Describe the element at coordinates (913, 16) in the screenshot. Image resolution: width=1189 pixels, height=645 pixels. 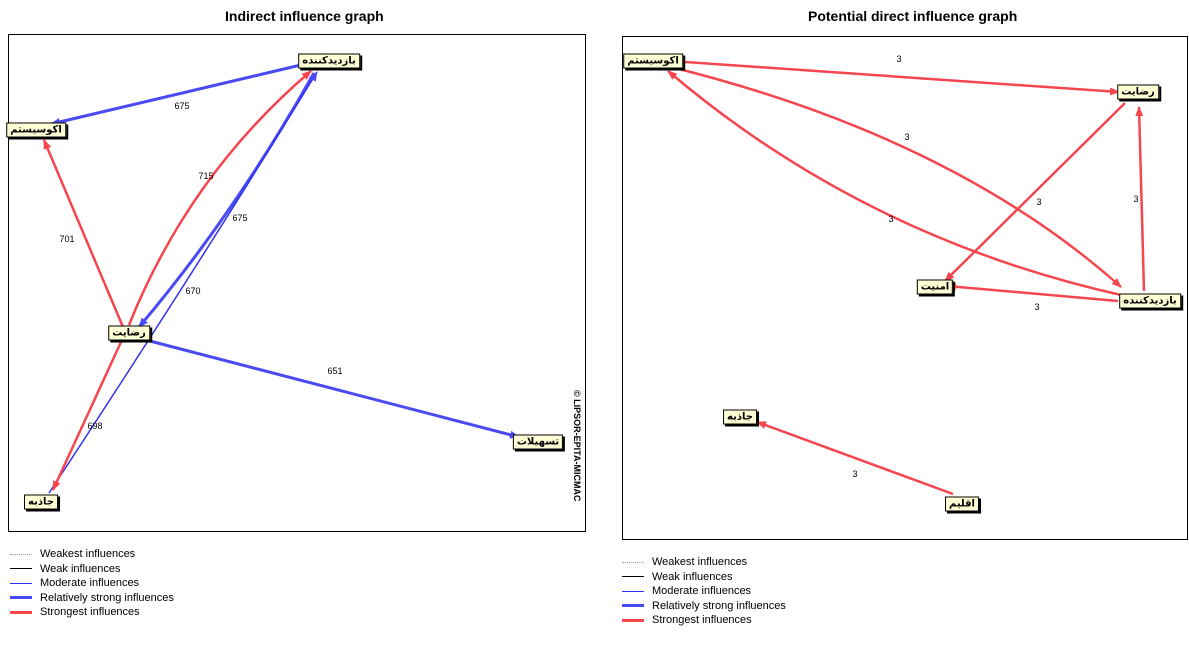
I see `right-graph-title: Potential direct influence graph` at that location.